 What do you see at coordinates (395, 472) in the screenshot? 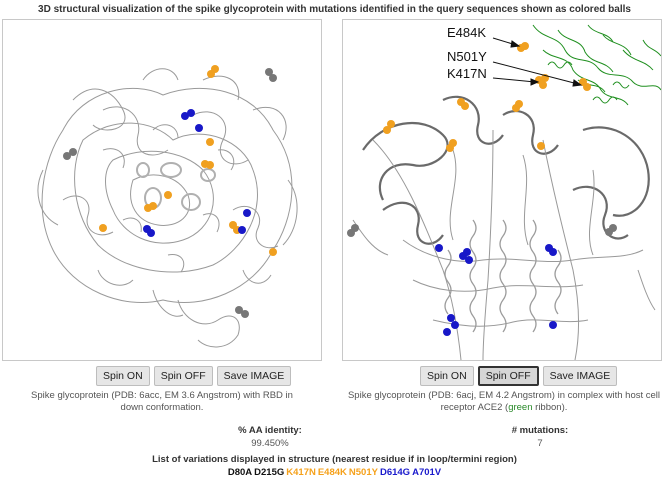
I see `mutation-d614g: D614G` at bounding box center [395, 472].